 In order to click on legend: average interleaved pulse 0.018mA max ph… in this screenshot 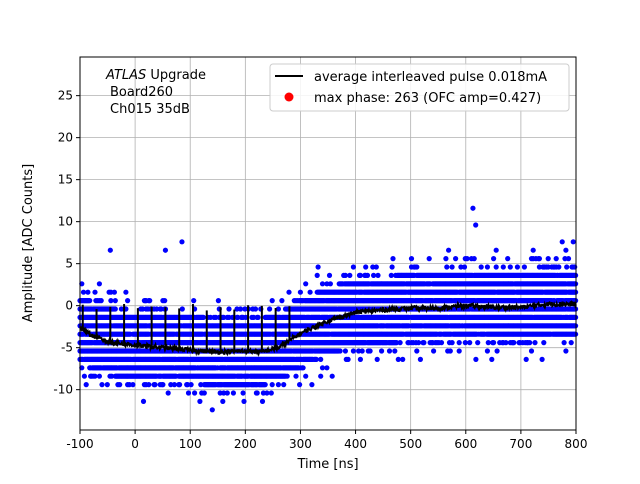, I will do `click(419, 87)`.